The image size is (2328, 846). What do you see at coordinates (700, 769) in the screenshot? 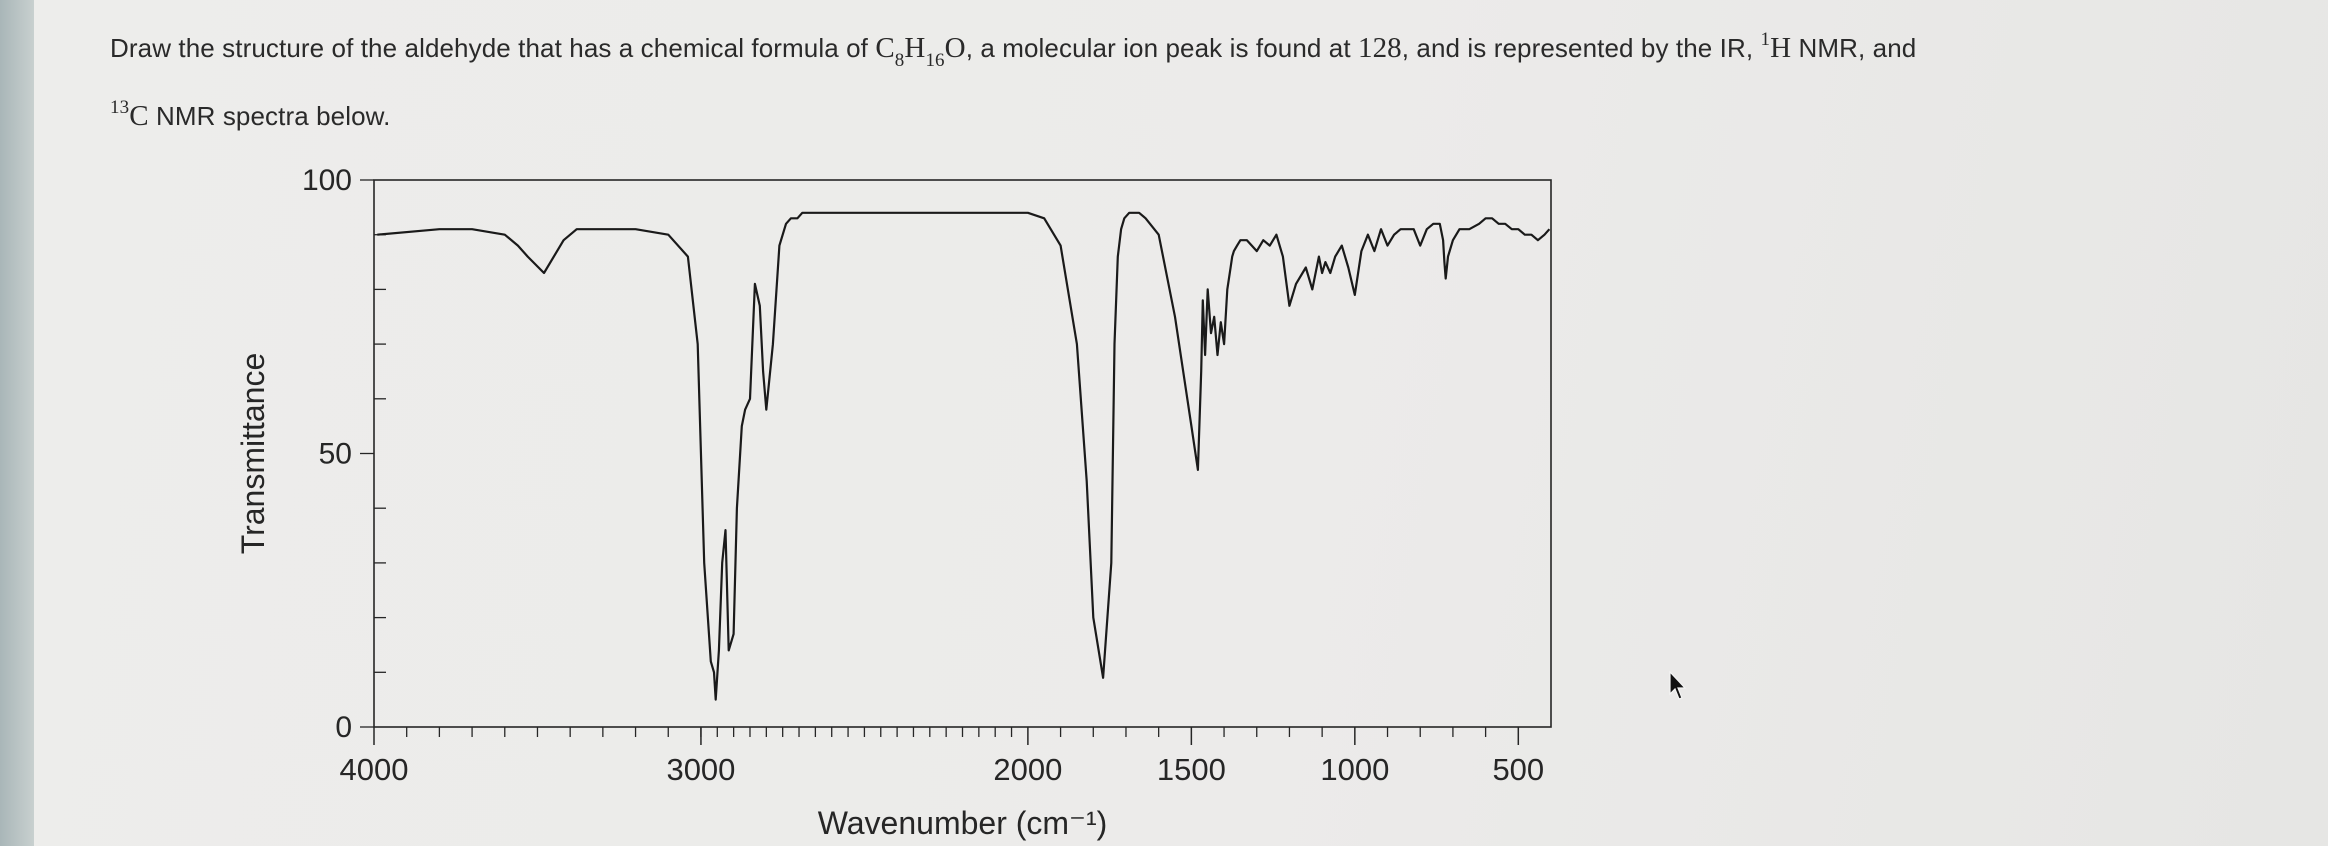
I see `x-tick-label: 3000` at bounding box center [700, 769].